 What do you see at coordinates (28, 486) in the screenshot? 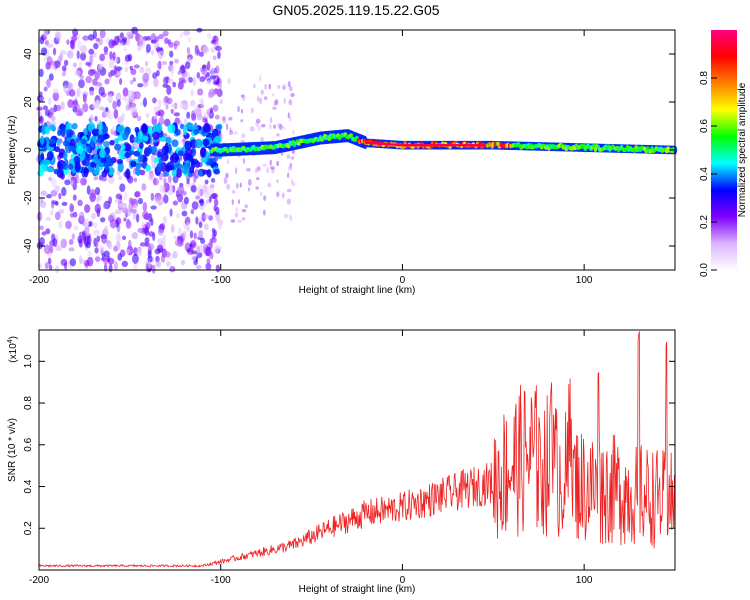
I see `y-tick-label: 0.4` at bounding box center [28, 486].